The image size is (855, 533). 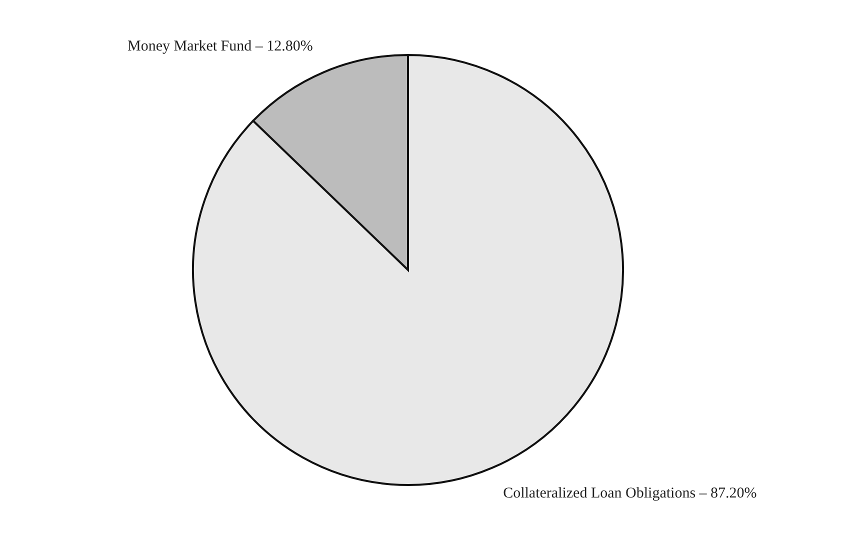 What do you see at coordinates (630, 494) in the screenshot?
I see `slice-label: Collateralized Loan Obligations – 87.20%` at bounding box center [630, 494].